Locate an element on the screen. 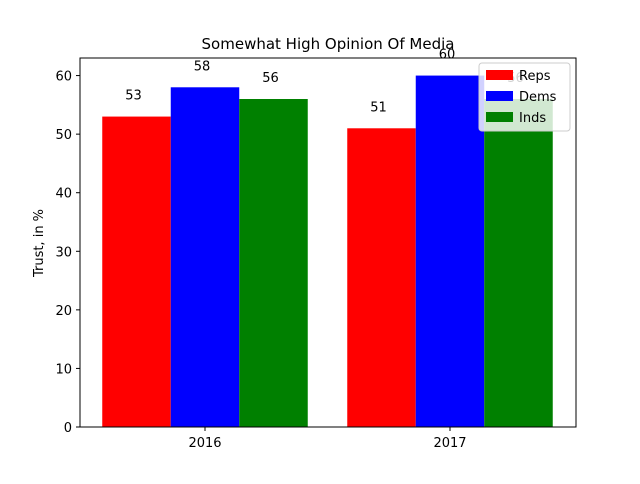 The height and width of the screenshot is (484, 640). y-tick-label: 0 is located at coordinates (68, 428).